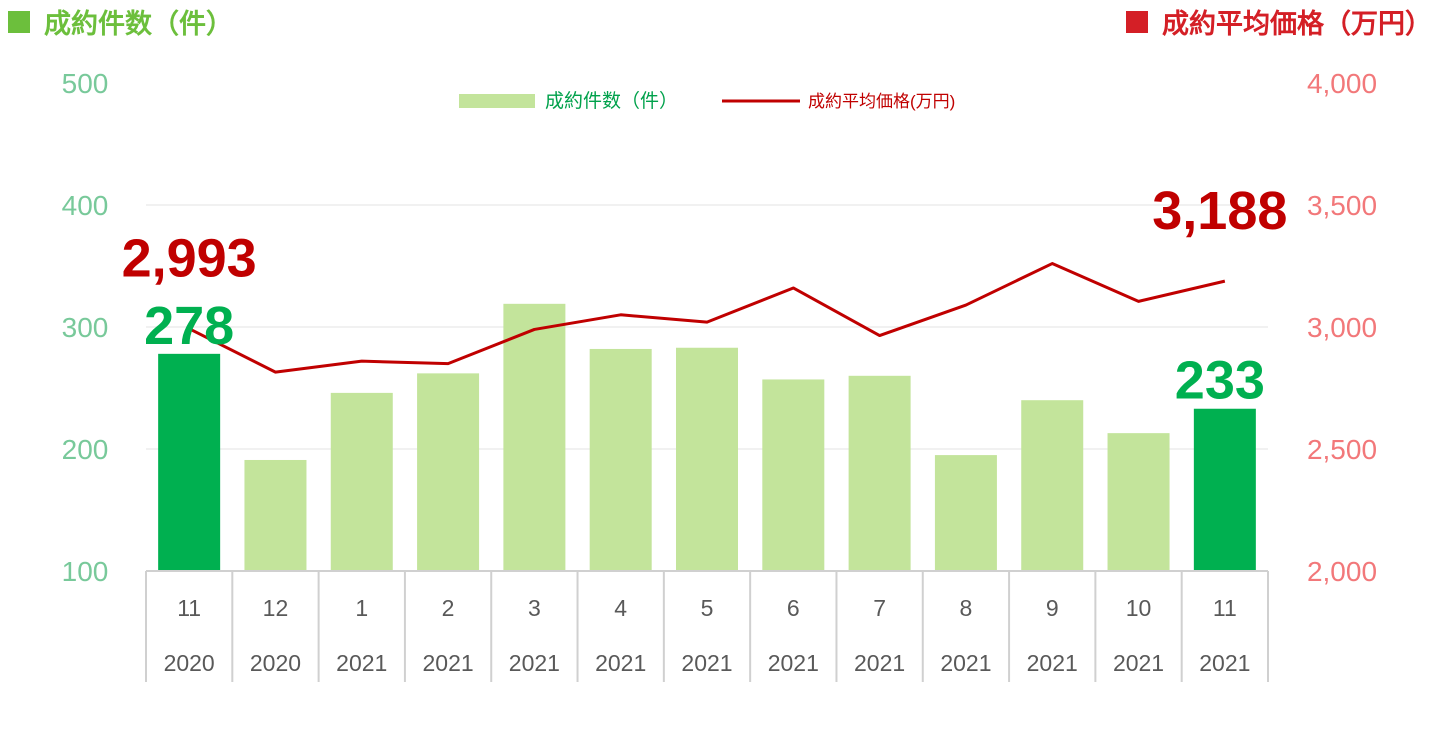 This screenshot has width=1440, height=738. What do you see at coordinates (1137, 21) in the screenshot?
I see `red-square-icon` at bounding box center [1137, 21].